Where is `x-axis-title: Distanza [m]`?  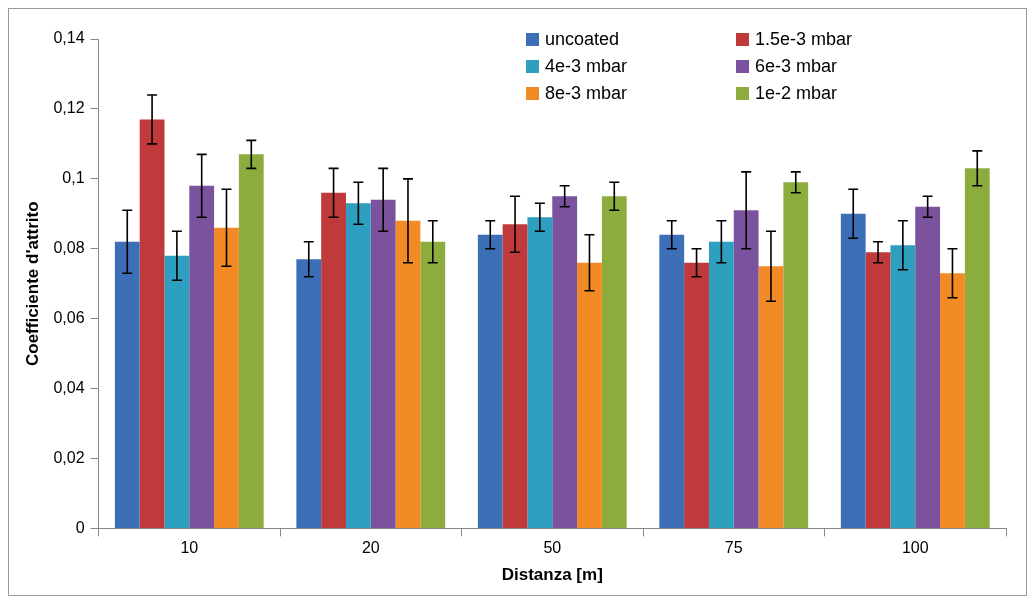
x-axis-title: Distanza [m] is located at coordinates (552, 575).